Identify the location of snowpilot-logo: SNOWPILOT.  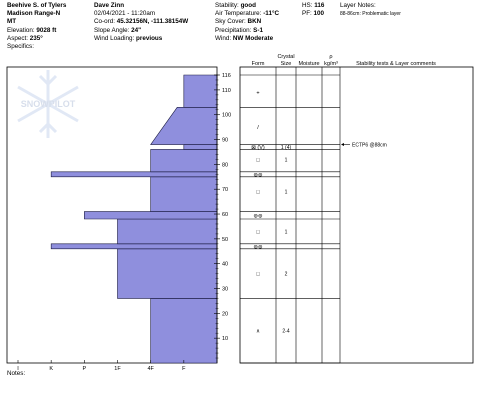
(48, 104).